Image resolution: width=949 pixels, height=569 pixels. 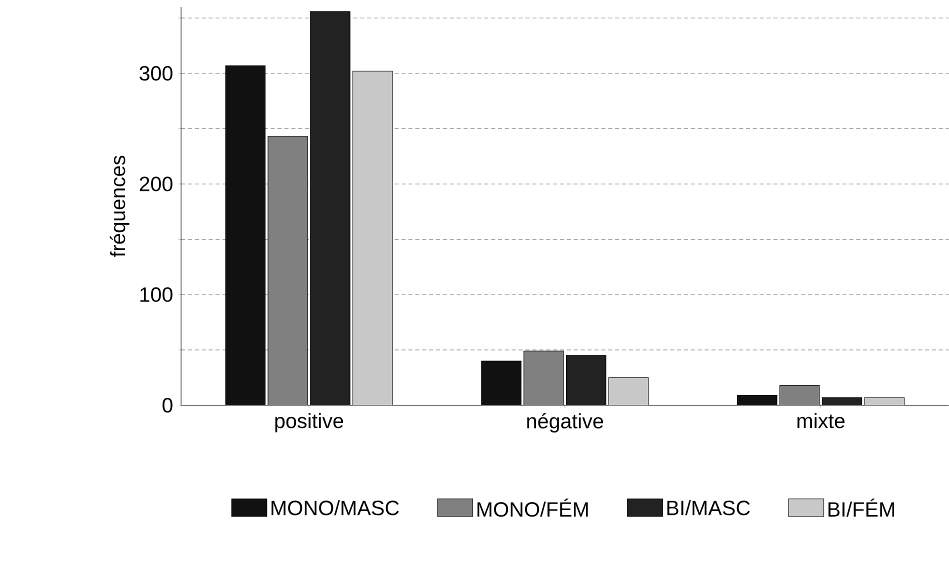 What do you see at coordinates (156, 295) in the screenshot?
I see `y-tick-label: 100` at bounding box center [156, 295].